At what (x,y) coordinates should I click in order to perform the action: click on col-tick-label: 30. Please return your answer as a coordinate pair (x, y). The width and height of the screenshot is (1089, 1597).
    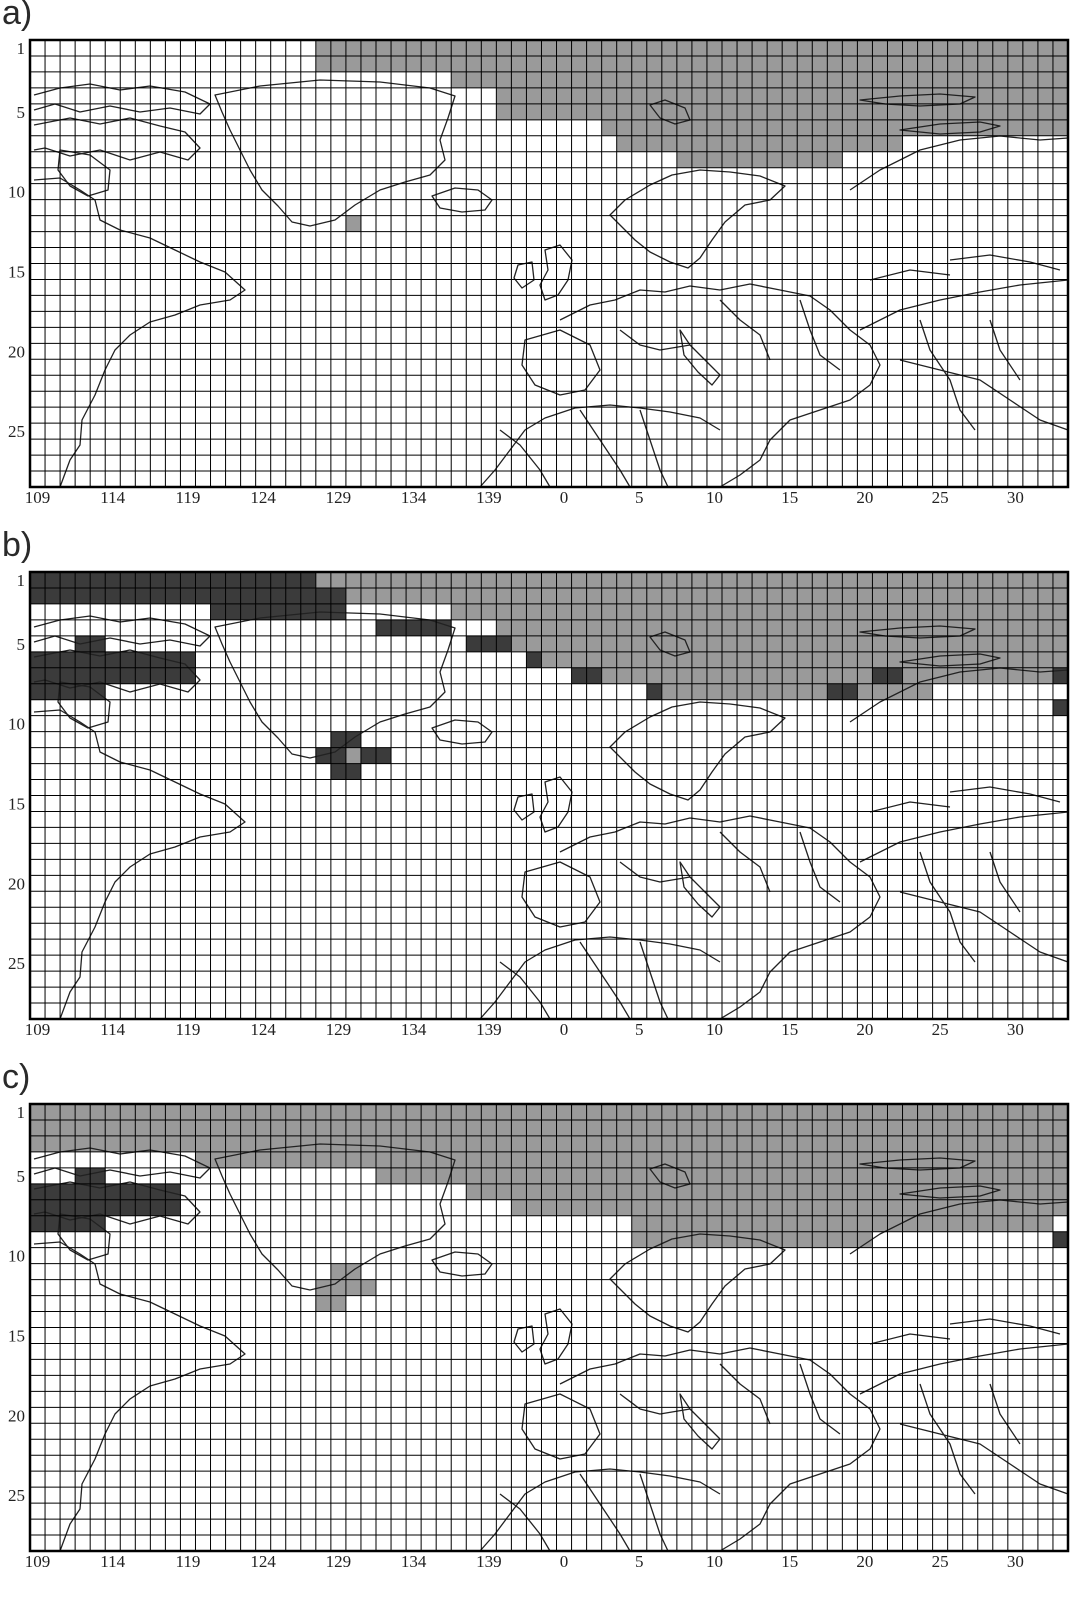
    Looking at the image, I should click on (1015, 1561).